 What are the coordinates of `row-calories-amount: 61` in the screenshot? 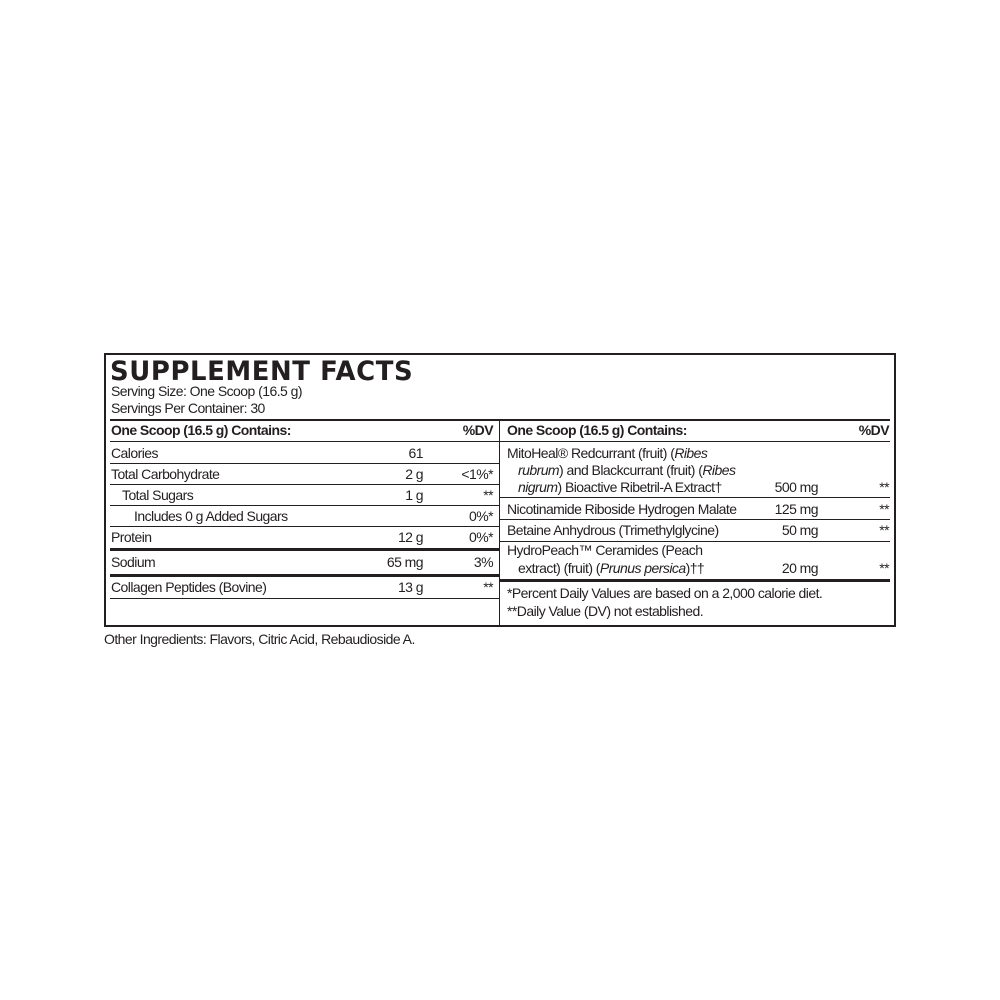 It's located at (416, 453).